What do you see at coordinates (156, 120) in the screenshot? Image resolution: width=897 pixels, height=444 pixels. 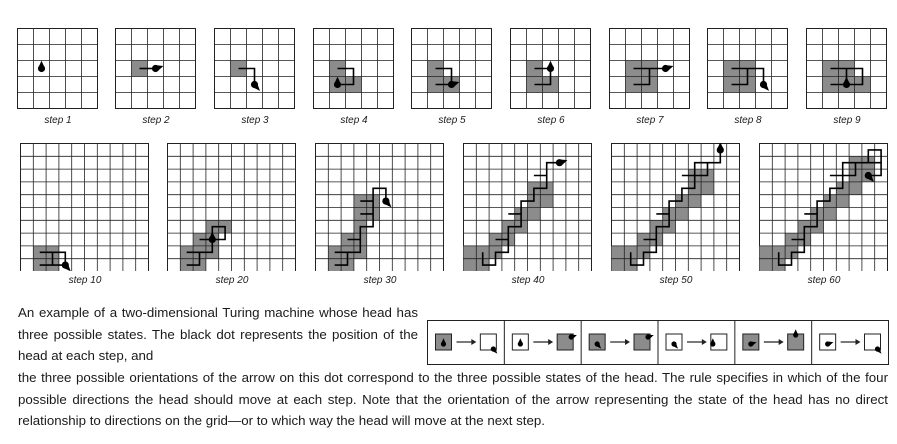 I see `step-label: step 2` at bounding box center [156, 120].